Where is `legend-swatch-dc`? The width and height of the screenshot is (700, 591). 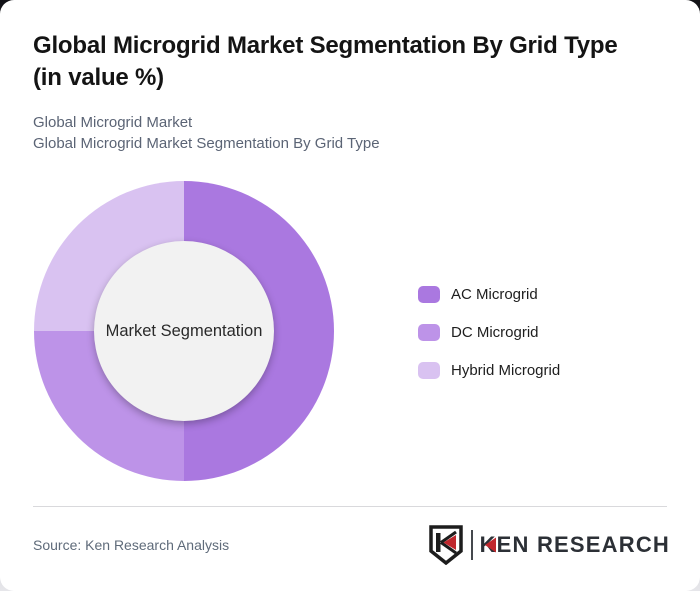 legend-swatch-dc is located at coordinates (429, 332).